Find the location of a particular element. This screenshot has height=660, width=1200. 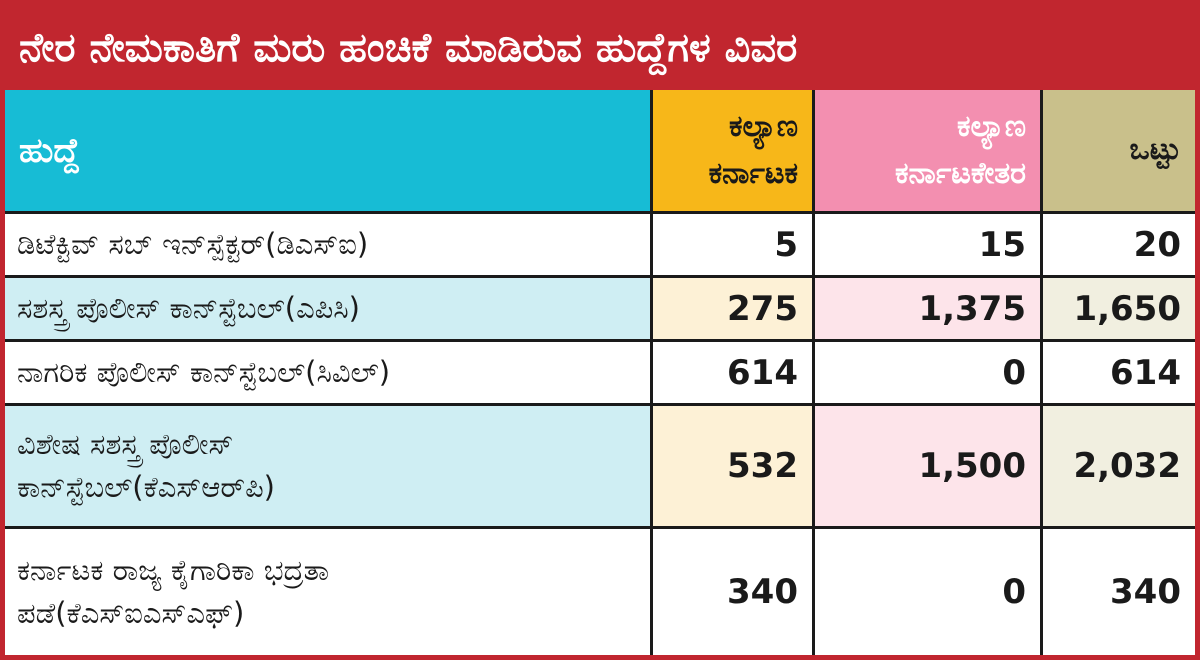

header-kalyana-karnataketara: ಕಲ್ಯಾಣ ಕರ್ನಾಟಕೇತರ is located at coordinates (929, 152).